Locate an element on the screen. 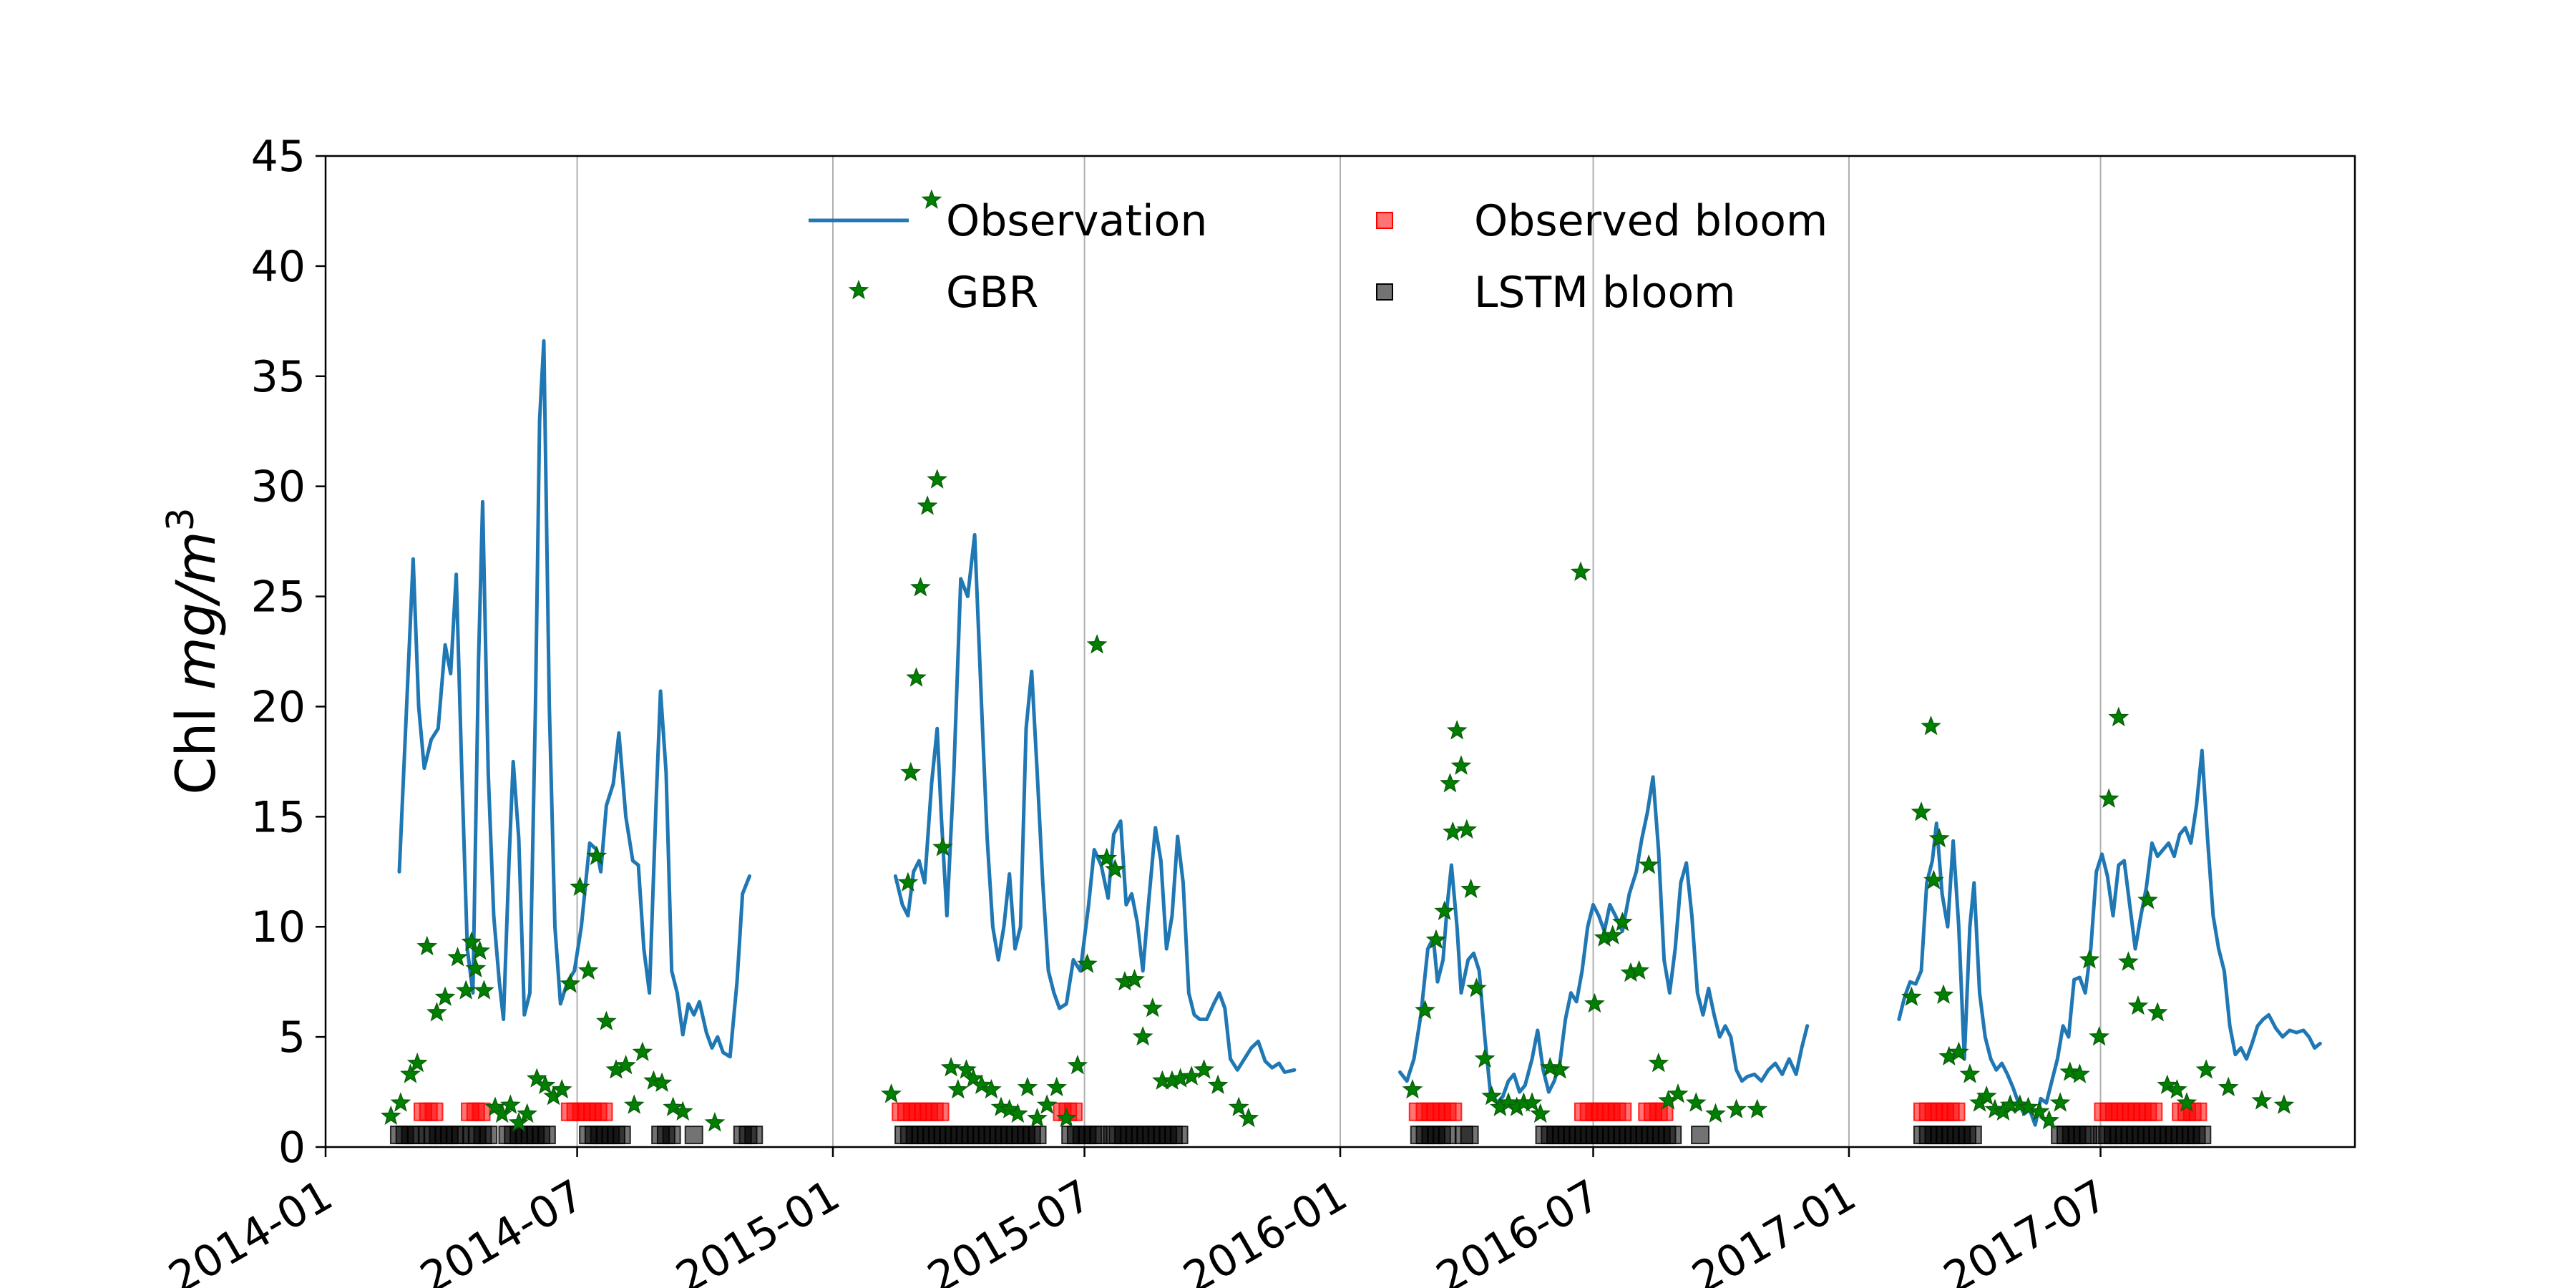 This screenshot has width=2576, height=1288. legend-gbr-star-icon is located at coordinates (858, 289).